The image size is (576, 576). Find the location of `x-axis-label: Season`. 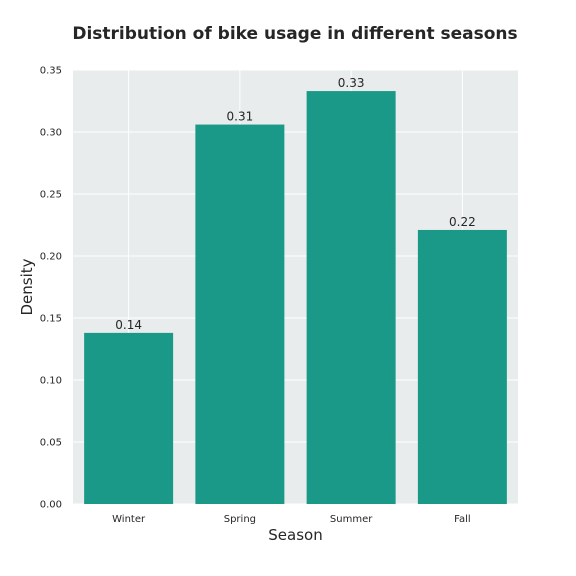

x-axis-label: Season is located at coordinates (295, 535).